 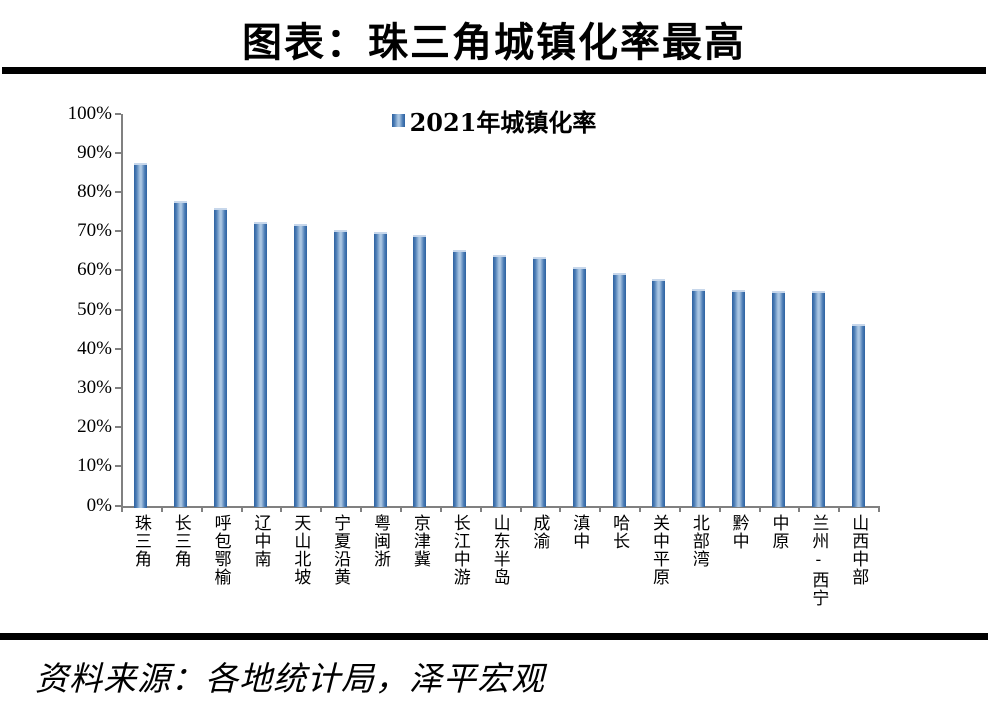 What do you see at coordinates (398, 120) in the screenshot?
I see `legend-swatch-icon` at bounding box center [398, 120].